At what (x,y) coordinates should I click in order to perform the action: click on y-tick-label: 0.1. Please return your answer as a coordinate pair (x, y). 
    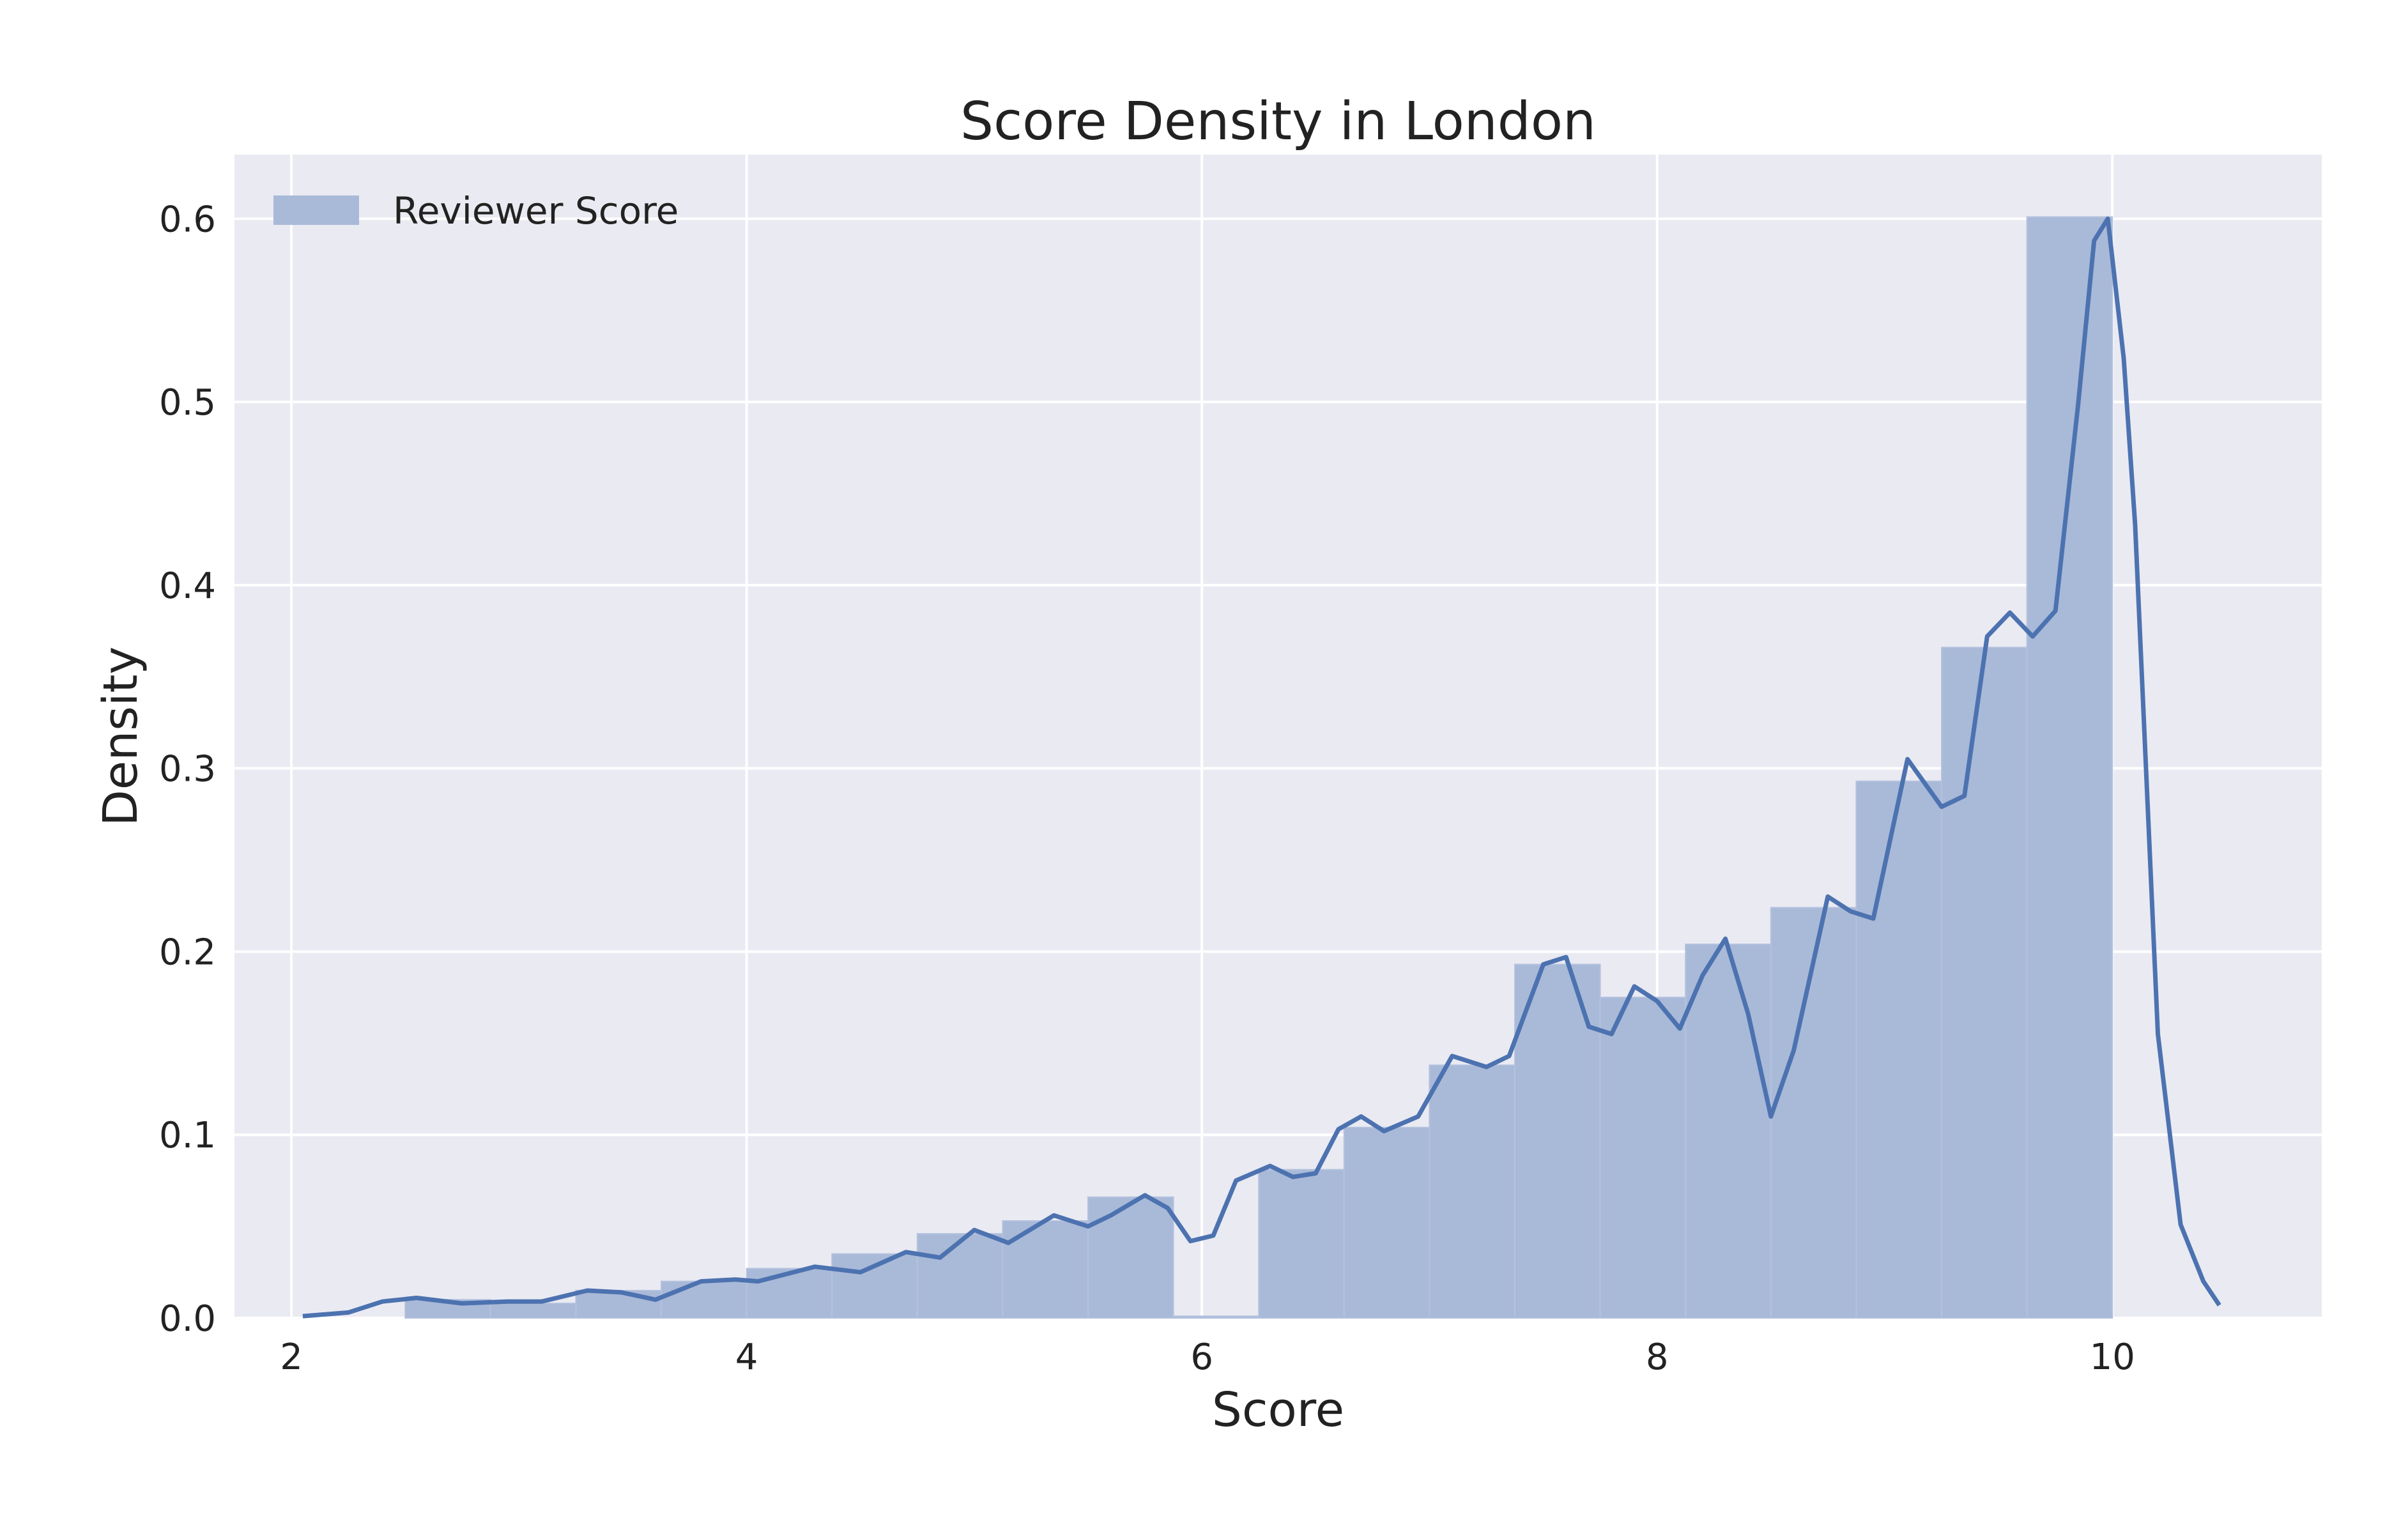
    Looking at the image, I should click on (187, 1135).